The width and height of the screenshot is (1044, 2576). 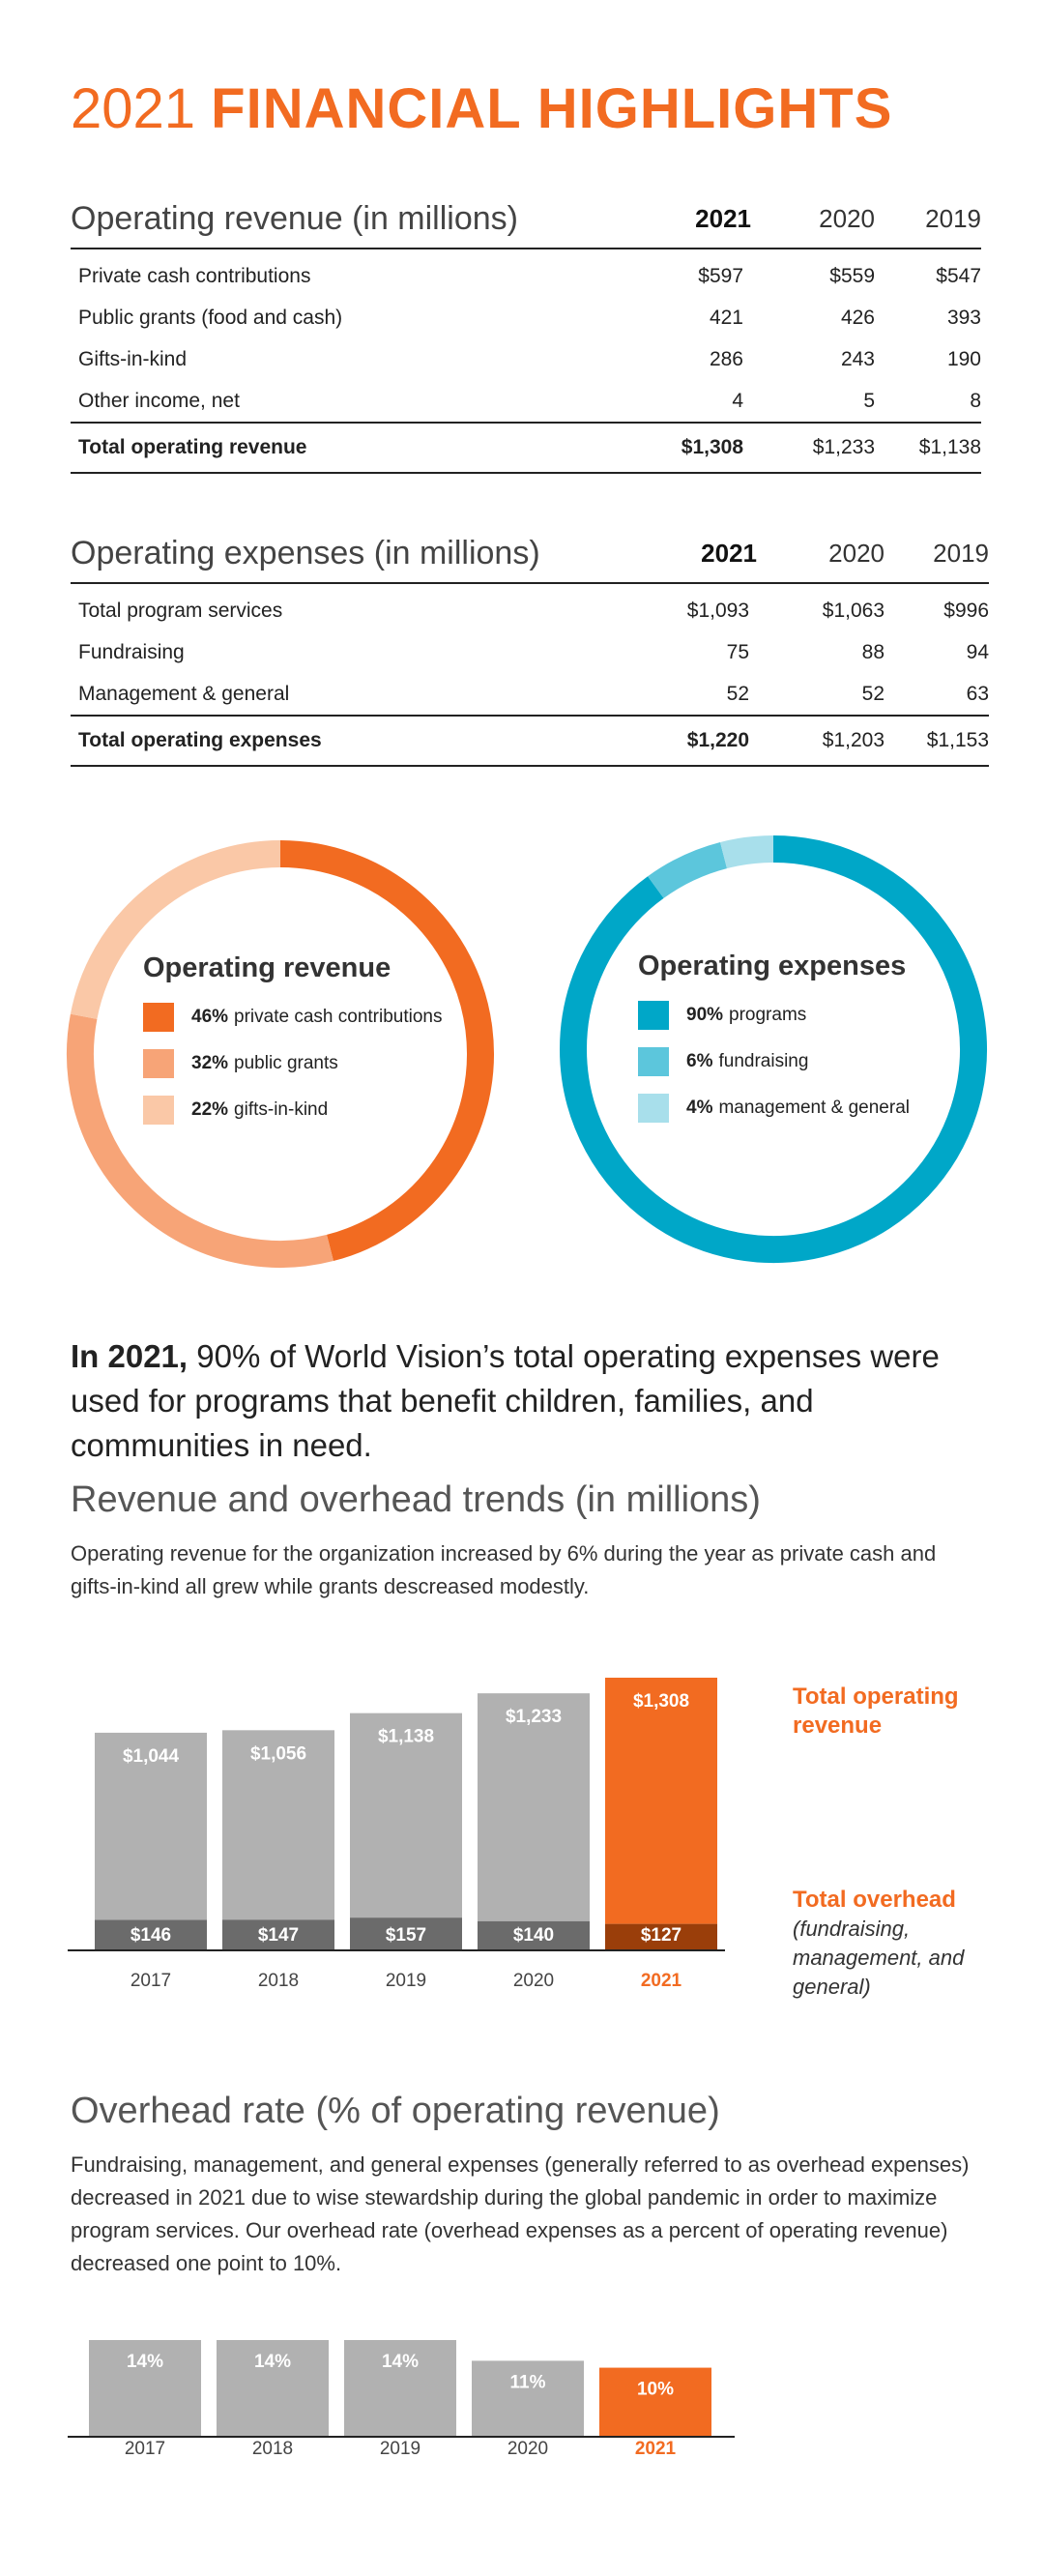 What do you see at coordinates (813, 219) in the screenshot?
I see `revenue-year-2020: 2020` at bounding box center [813, 219].